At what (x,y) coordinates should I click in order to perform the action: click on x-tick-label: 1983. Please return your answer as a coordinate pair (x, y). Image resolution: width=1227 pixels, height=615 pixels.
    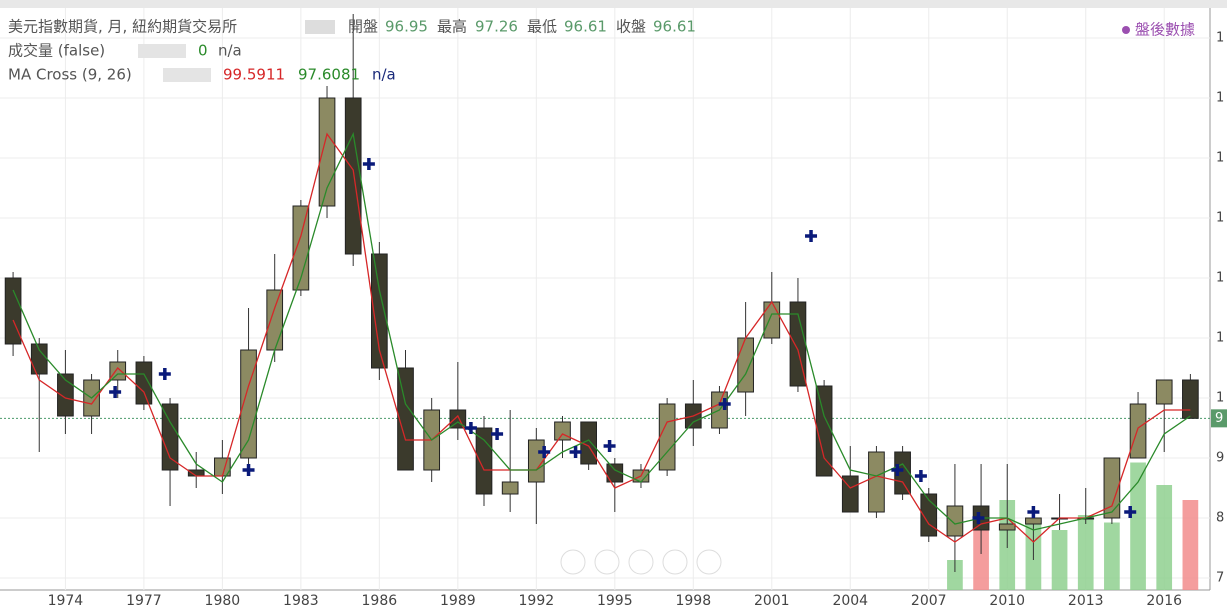
    Looking at the image, I should click on (301, 601).